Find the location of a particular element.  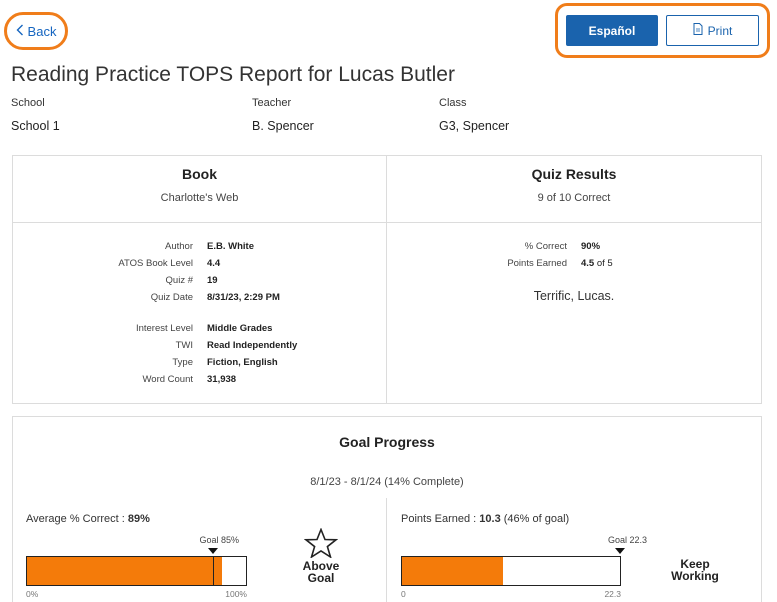

points-goal-suffix: (46% of goal) is located at coordinates (535, 519).